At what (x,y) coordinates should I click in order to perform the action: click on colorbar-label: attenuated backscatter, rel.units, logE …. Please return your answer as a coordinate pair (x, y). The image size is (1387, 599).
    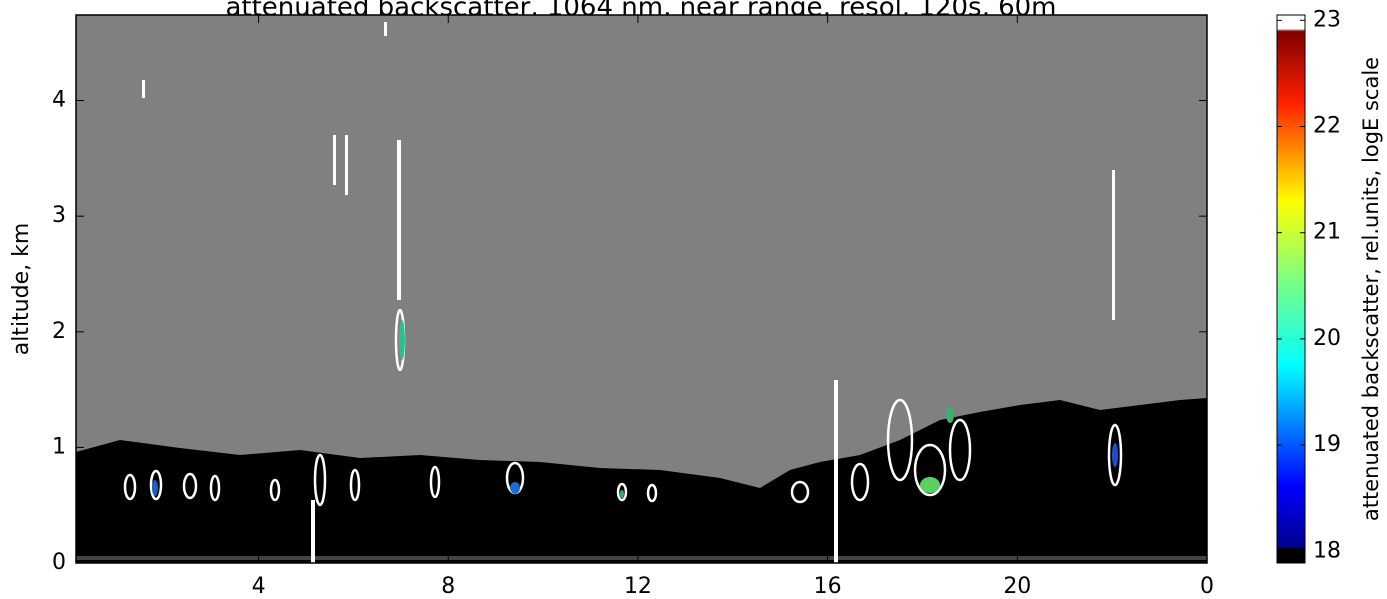
    Looking at the image, I should click on (1371, 289).